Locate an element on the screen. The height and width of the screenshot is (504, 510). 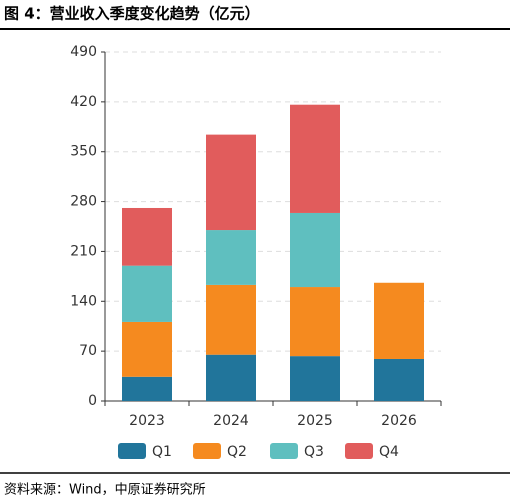
source: 资料来源：Wind，中原证券研究所 is located at coordinates (105, 490).